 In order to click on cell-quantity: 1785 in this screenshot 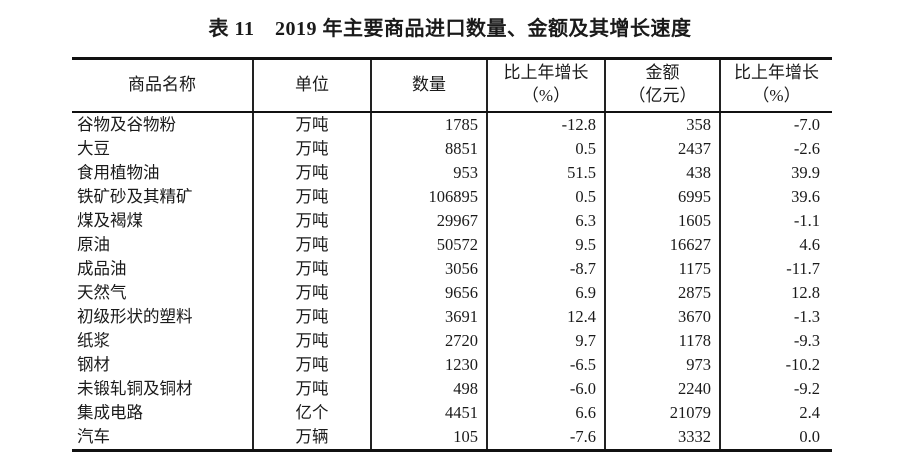, I will do `click(428, 124)`.